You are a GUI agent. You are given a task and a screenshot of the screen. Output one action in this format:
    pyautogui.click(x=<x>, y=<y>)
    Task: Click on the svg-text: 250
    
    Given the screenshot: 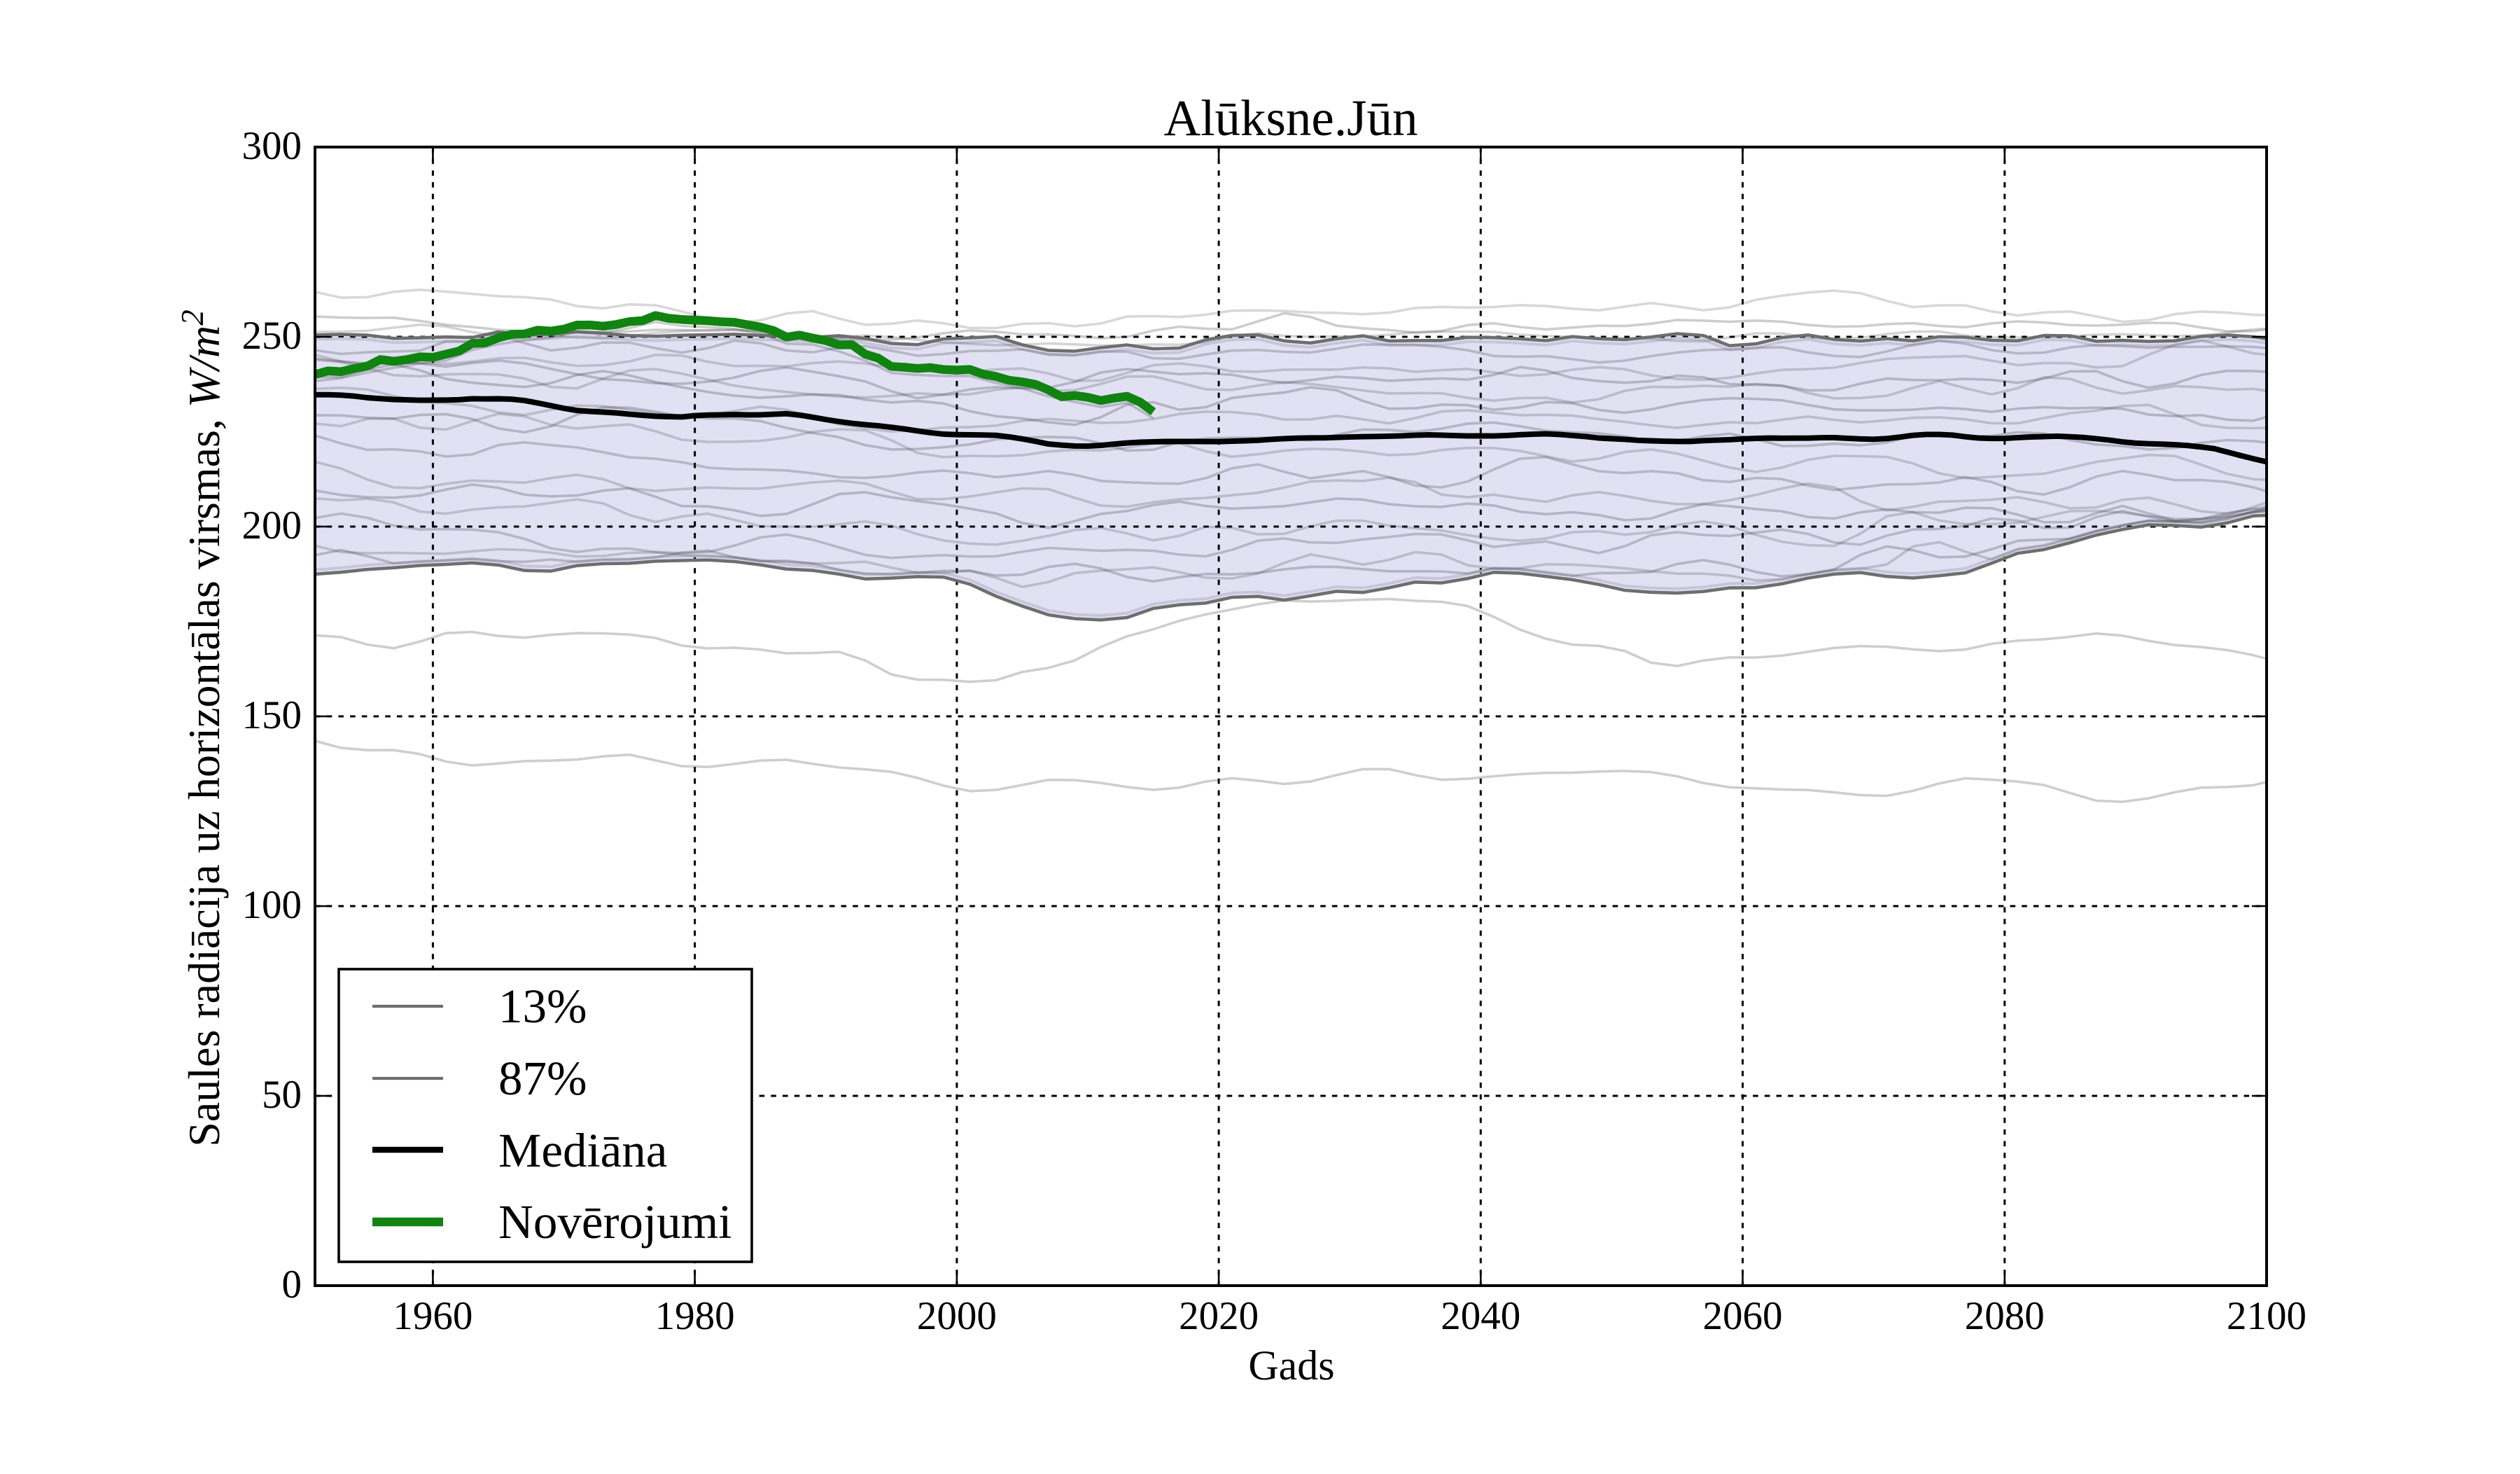 What is the action you would take?
    pyautogui.click(x=272, y=336)
    